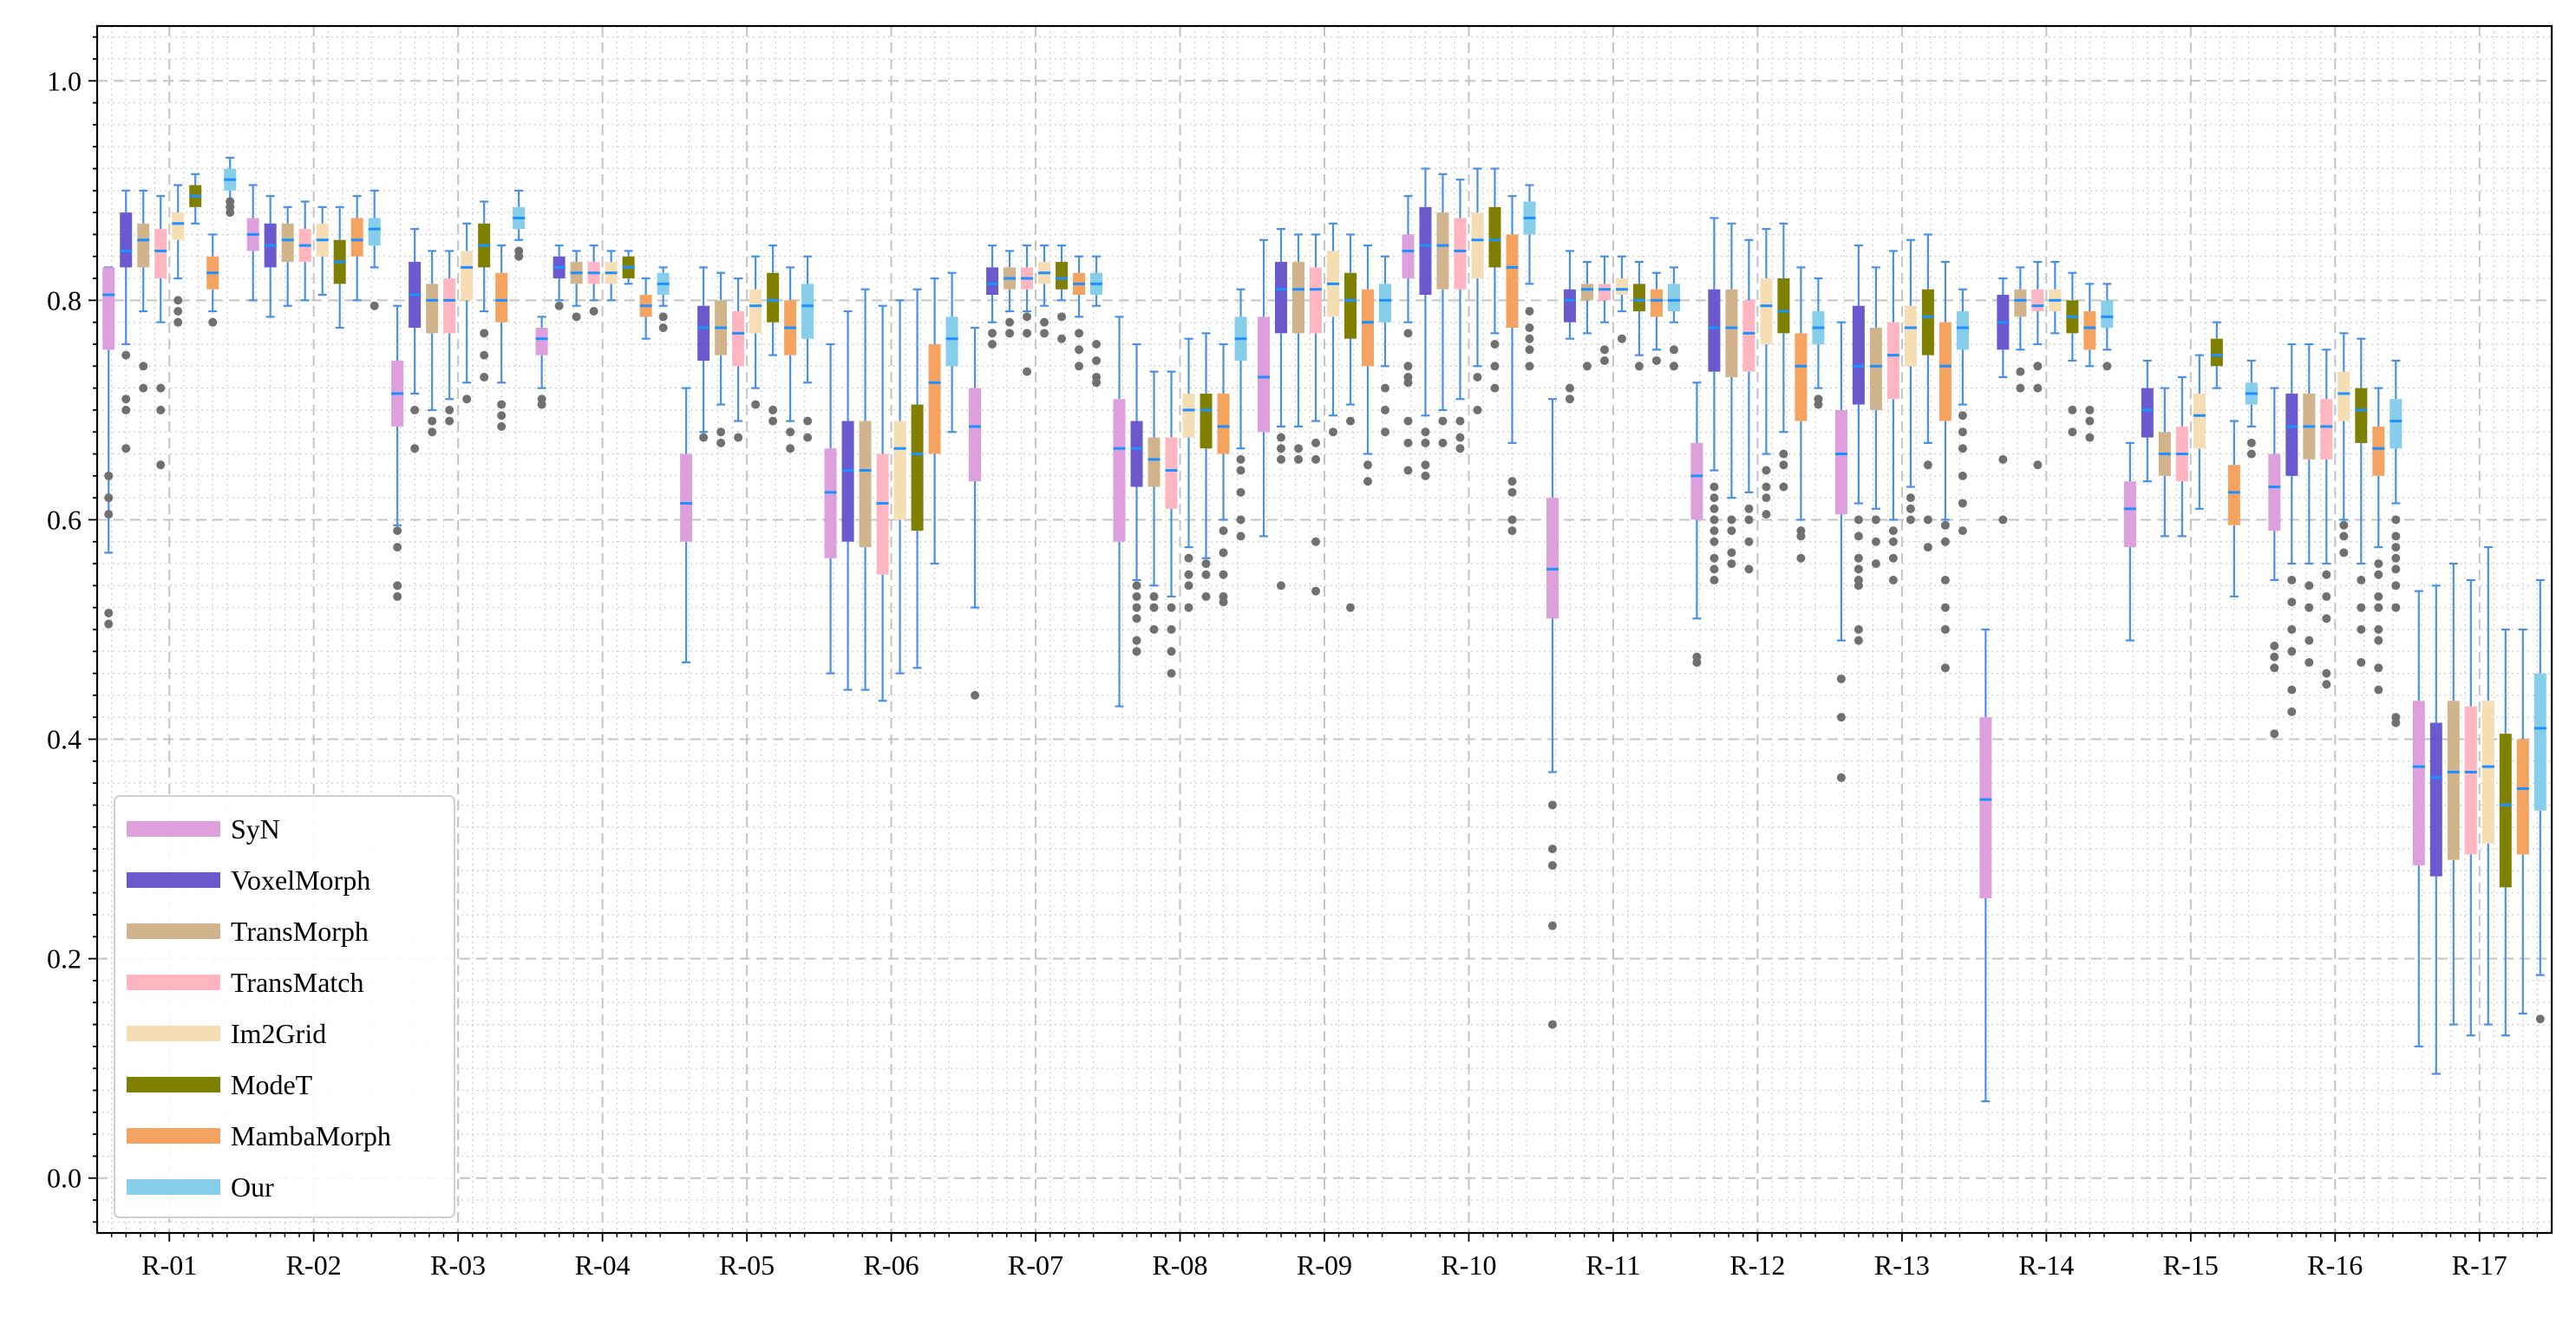 This screenshot has height=1324, width=2576. What do you see at coordinates (1324, 1265) in the screenshot?
I see `x-tick-label: R-09` at bounding box center [1324, 1265].